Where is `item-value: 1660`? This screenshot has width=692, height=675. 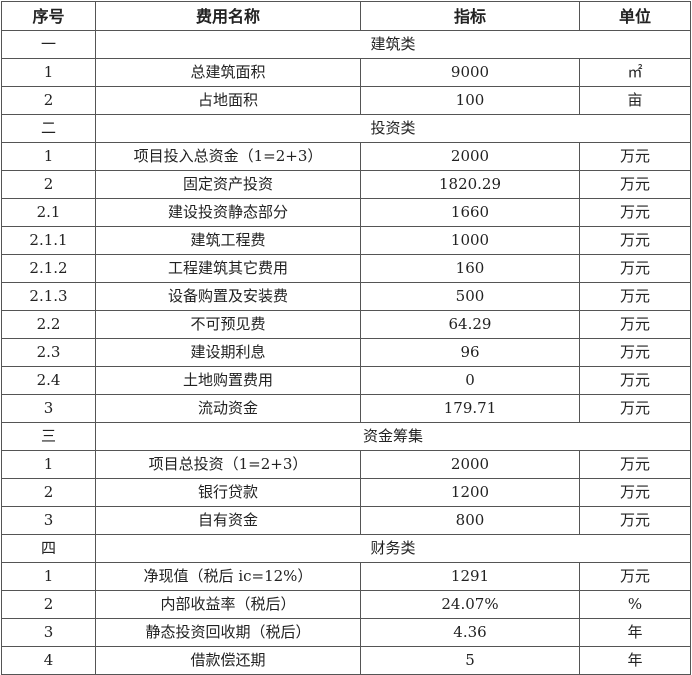
item-value: 1660 is located at coordinates (470, 212).